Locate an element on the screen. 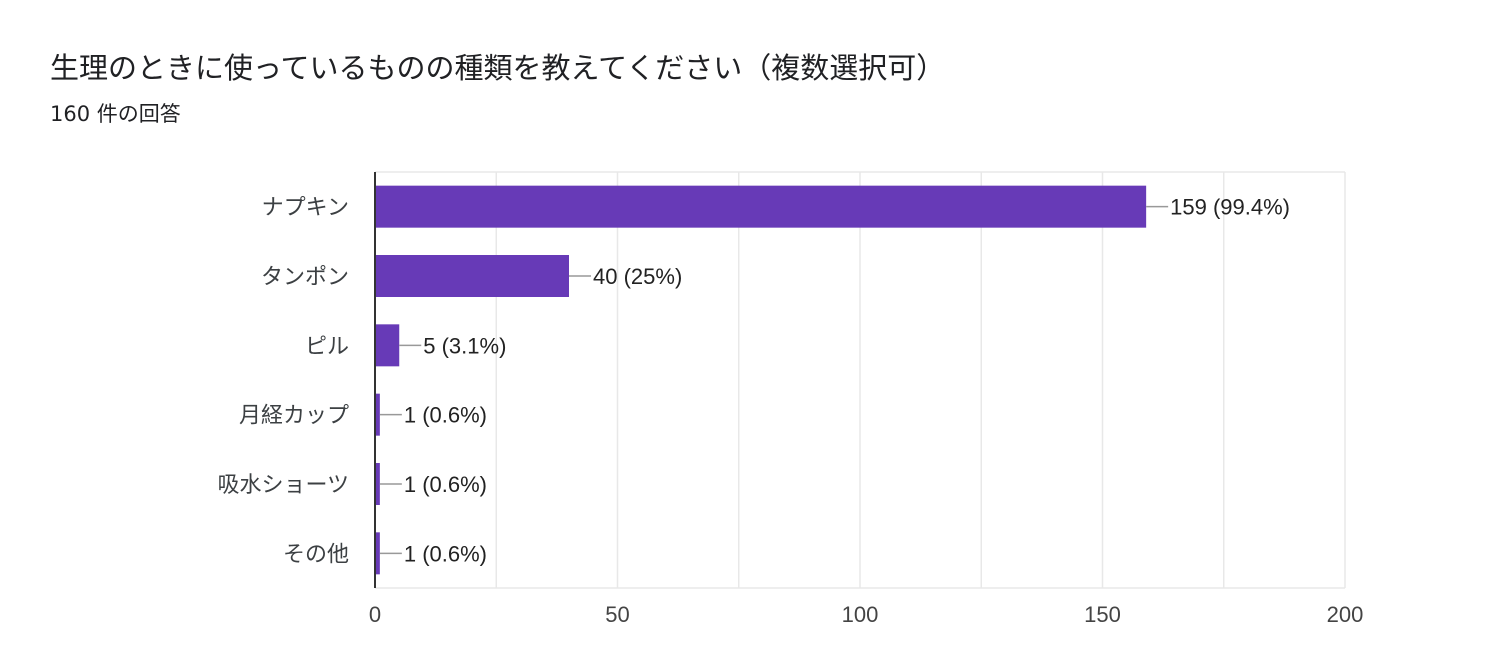 This screenshot has width=1494, height=662. response-count: 160 件の回答 is located at coordinates (115, 114).